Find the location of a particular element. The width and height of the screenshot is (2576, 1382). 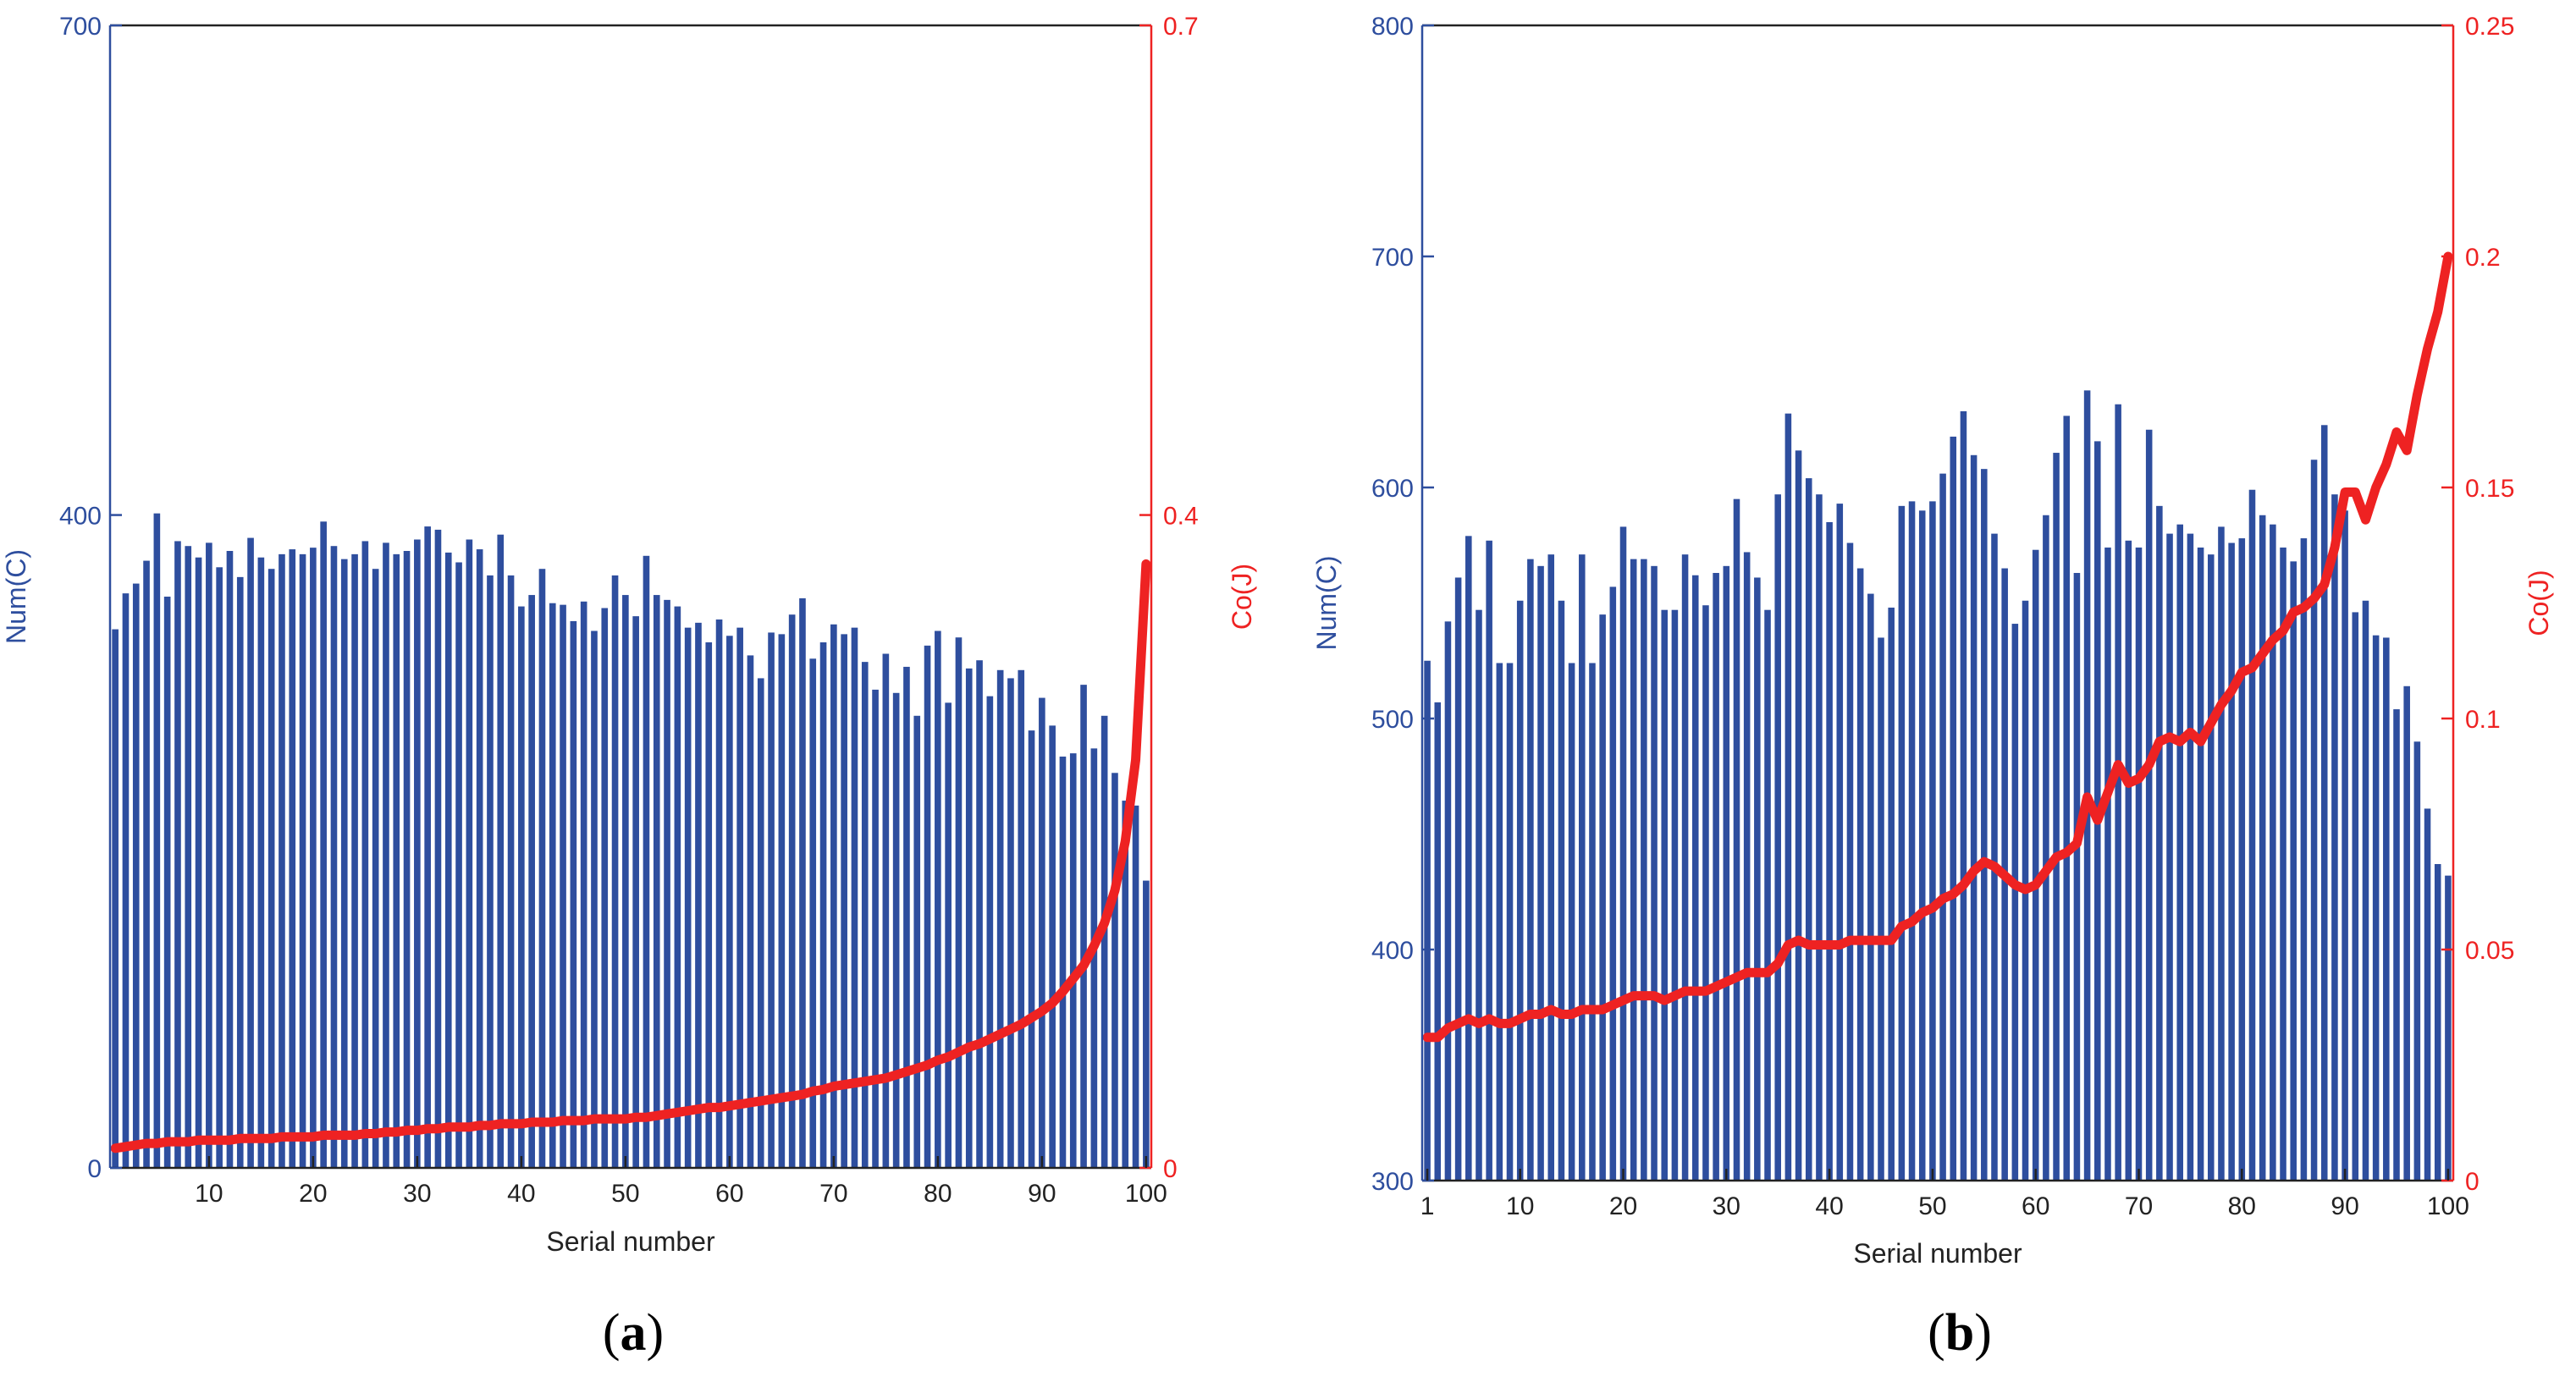

panel-b-left-tick-label: 700 is located at coordinates (1392, 258).